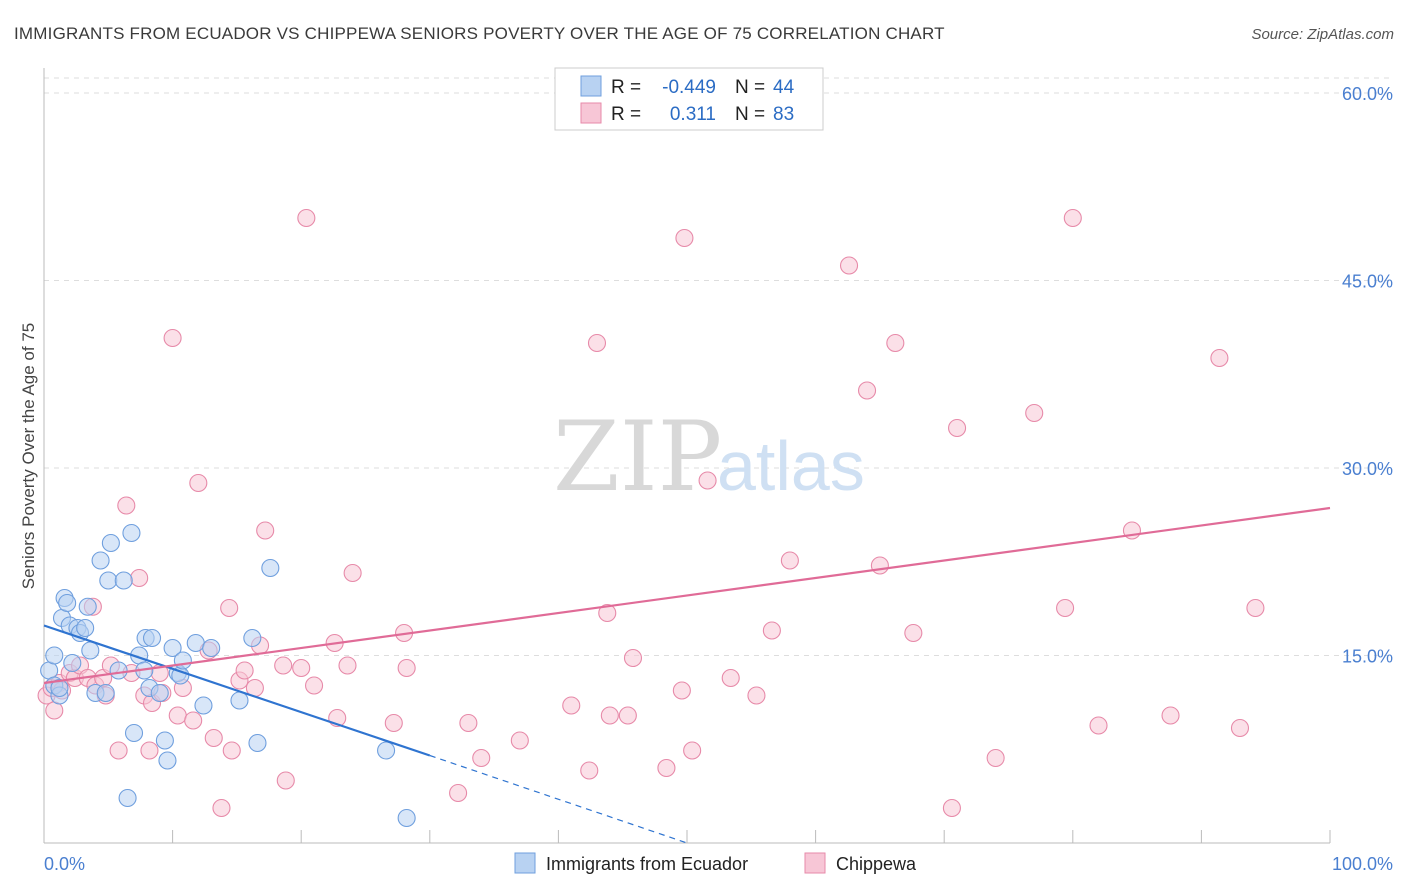  What do you see at coordinates (1367, 657) in the screenshot?
I see `y-tick-label-15: 15.0%` at bounding box center [1367, 657].